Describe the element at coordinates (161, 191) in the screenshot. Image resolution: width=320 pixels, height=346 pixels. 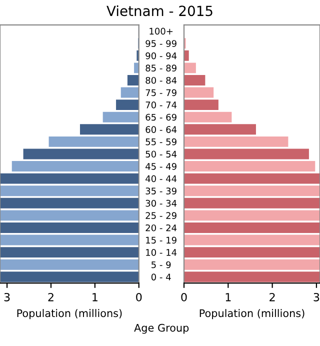
I see `y-tick-label: 35 - 39` at that location.